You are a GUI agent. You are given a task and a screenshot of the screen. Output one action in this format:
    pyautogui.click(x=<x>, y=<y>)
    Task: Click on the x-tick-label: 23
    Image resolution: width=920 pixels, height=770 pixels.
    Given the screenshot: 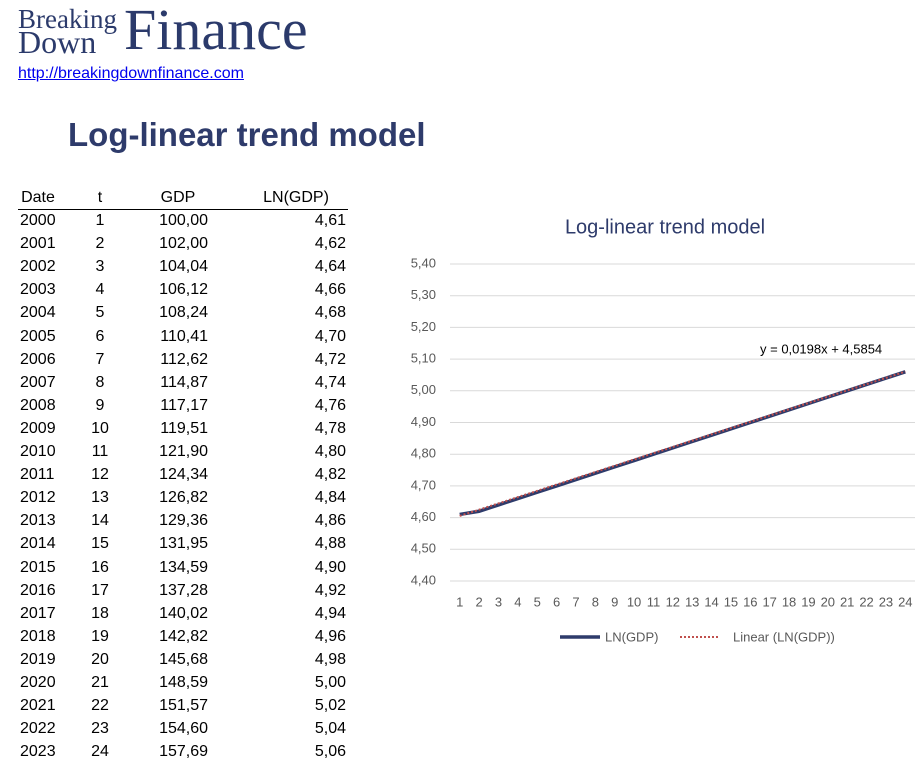 What is the action you would take?
    pyautogui.click(x=886, y=601)
    